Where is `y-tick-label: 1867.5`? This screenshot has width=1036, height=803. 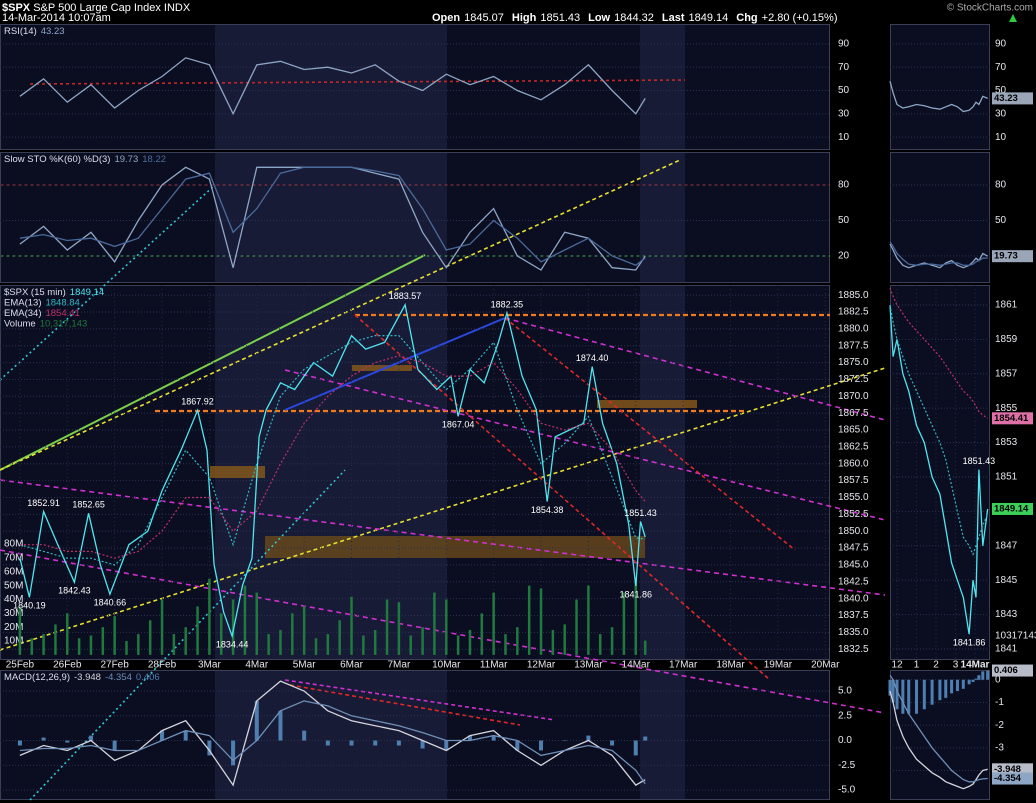 y-tick-label: 1867.5 is located at coordinates (853, 413).